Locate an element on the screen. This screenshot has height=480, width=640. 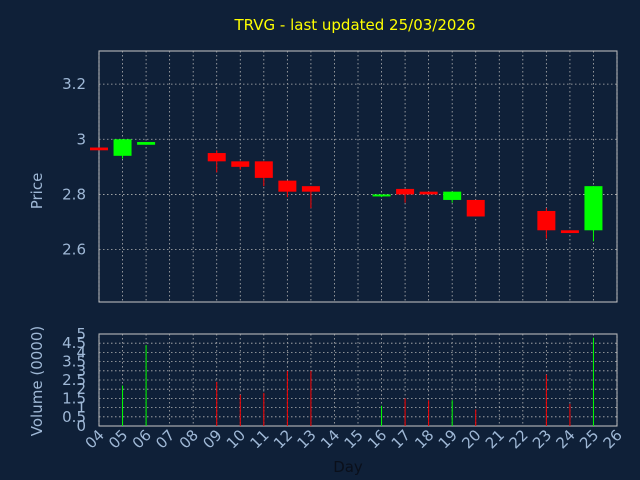
x-tick-label: 26 is located at coordinates (613, 439).